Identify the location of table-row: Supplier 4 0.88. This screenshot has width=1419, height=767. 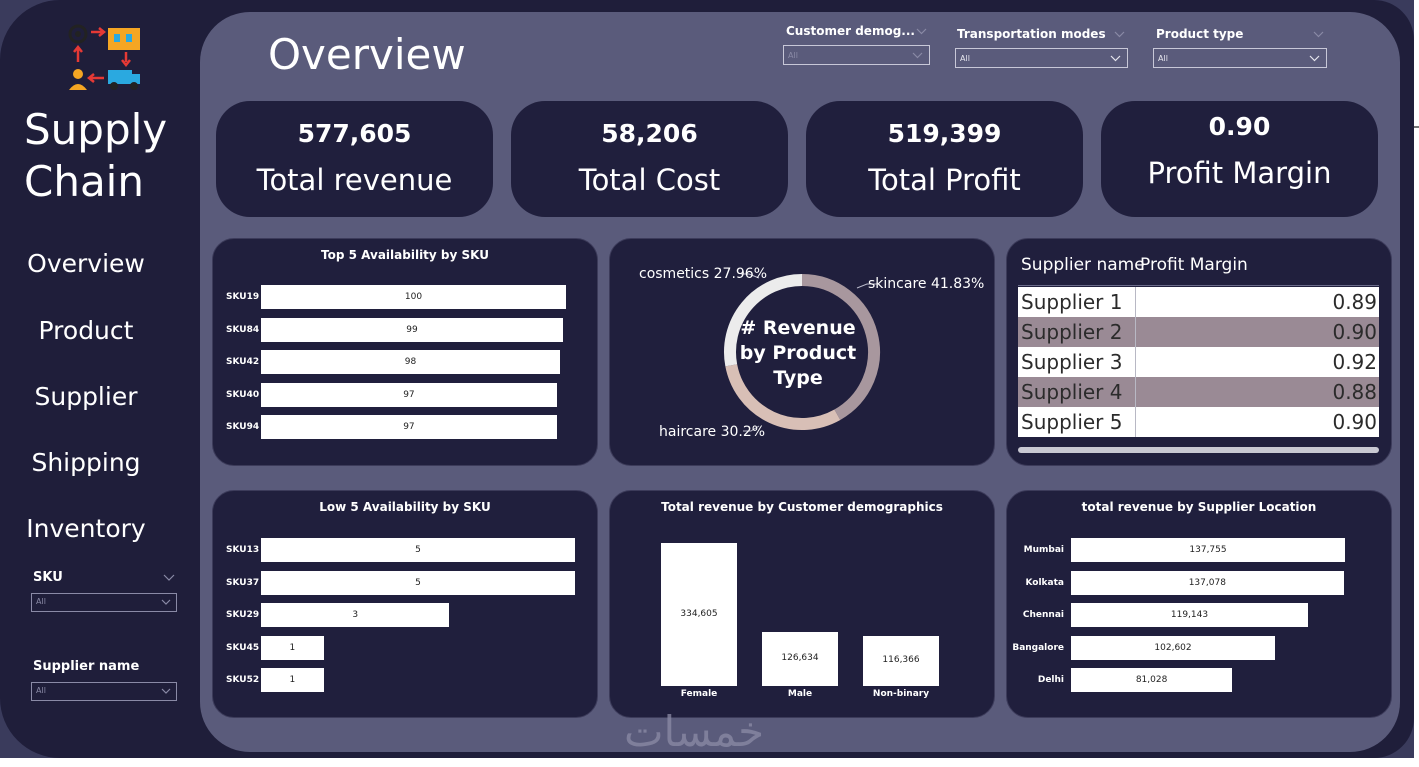
(1198, 392).